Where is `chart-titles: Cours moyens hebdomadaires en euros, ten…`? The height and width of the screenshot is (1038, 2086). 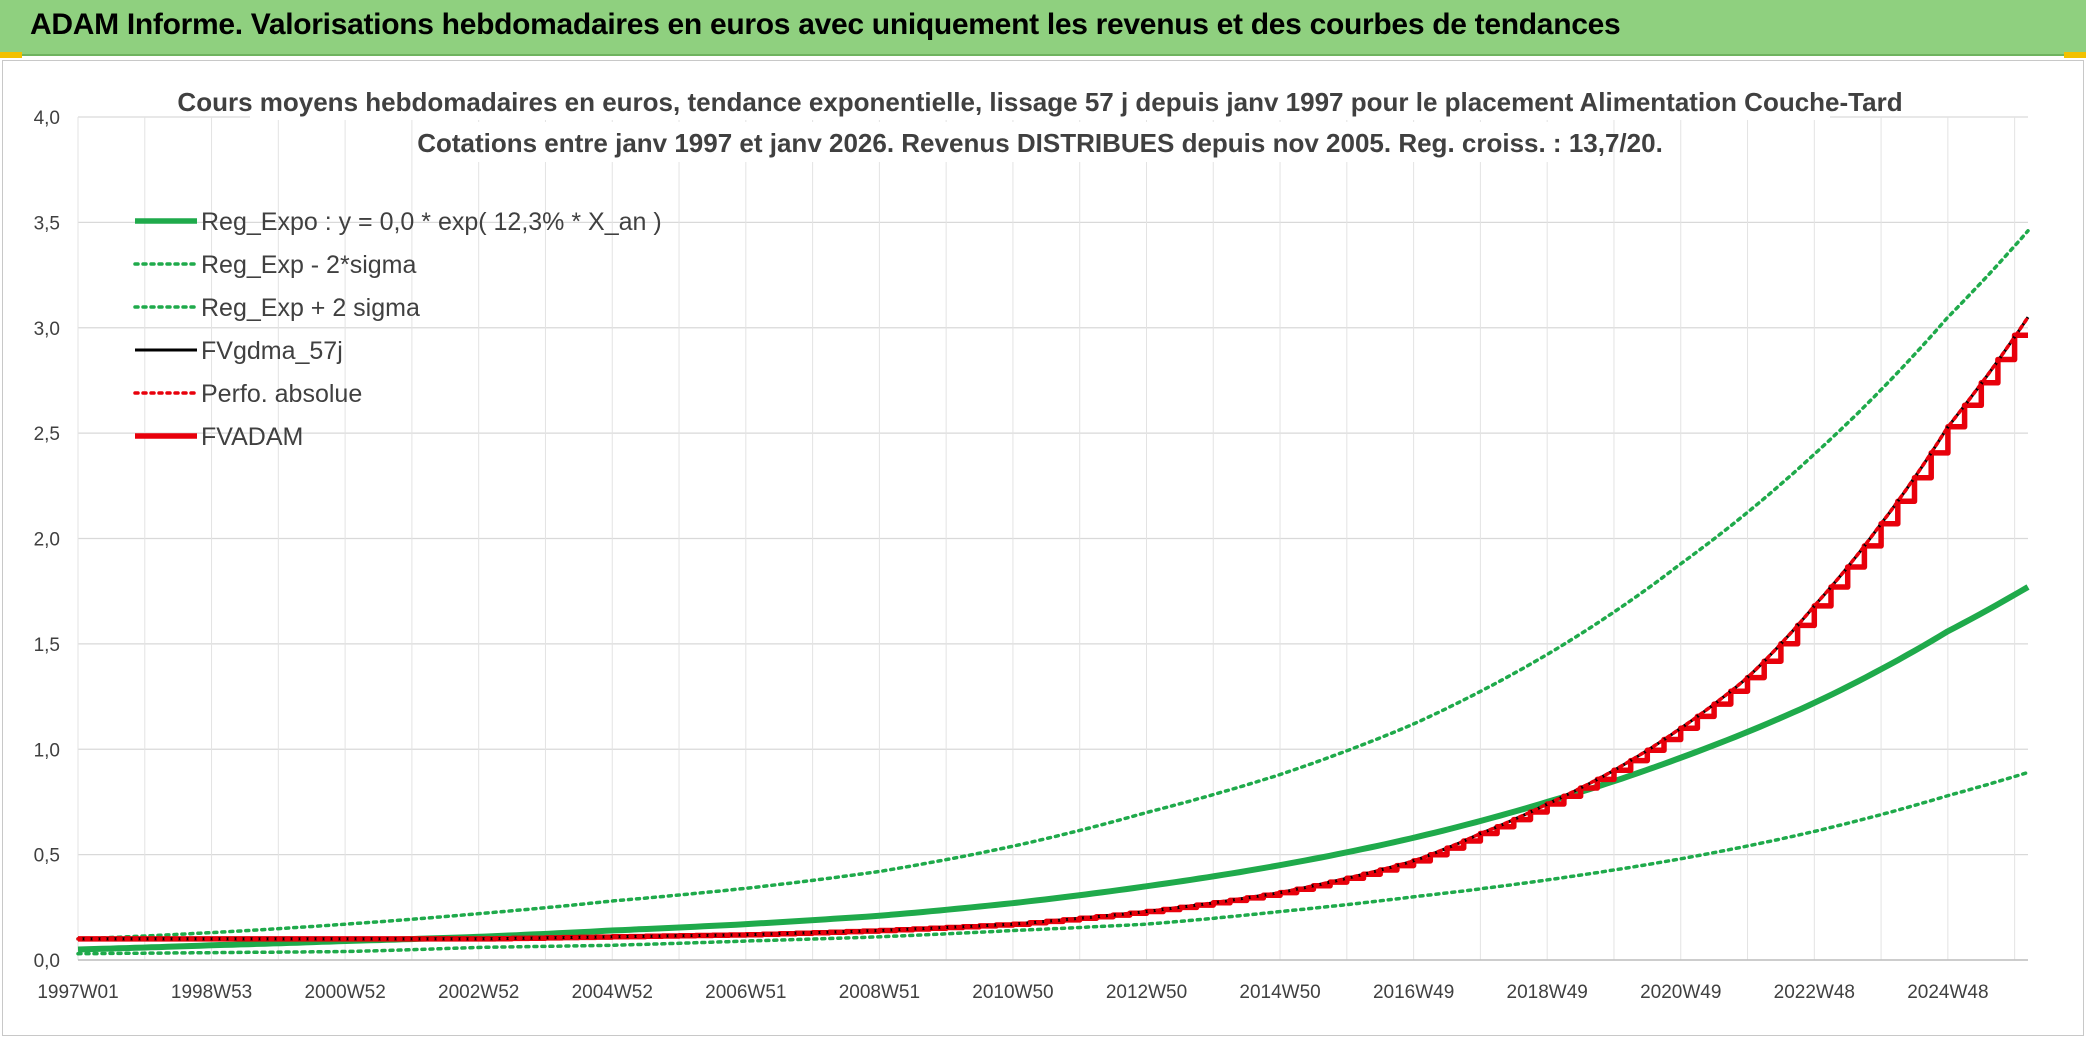 chart-titles: Cours moyens hebdomadaires en euros, ten… is located at coordinates (1040, 121).